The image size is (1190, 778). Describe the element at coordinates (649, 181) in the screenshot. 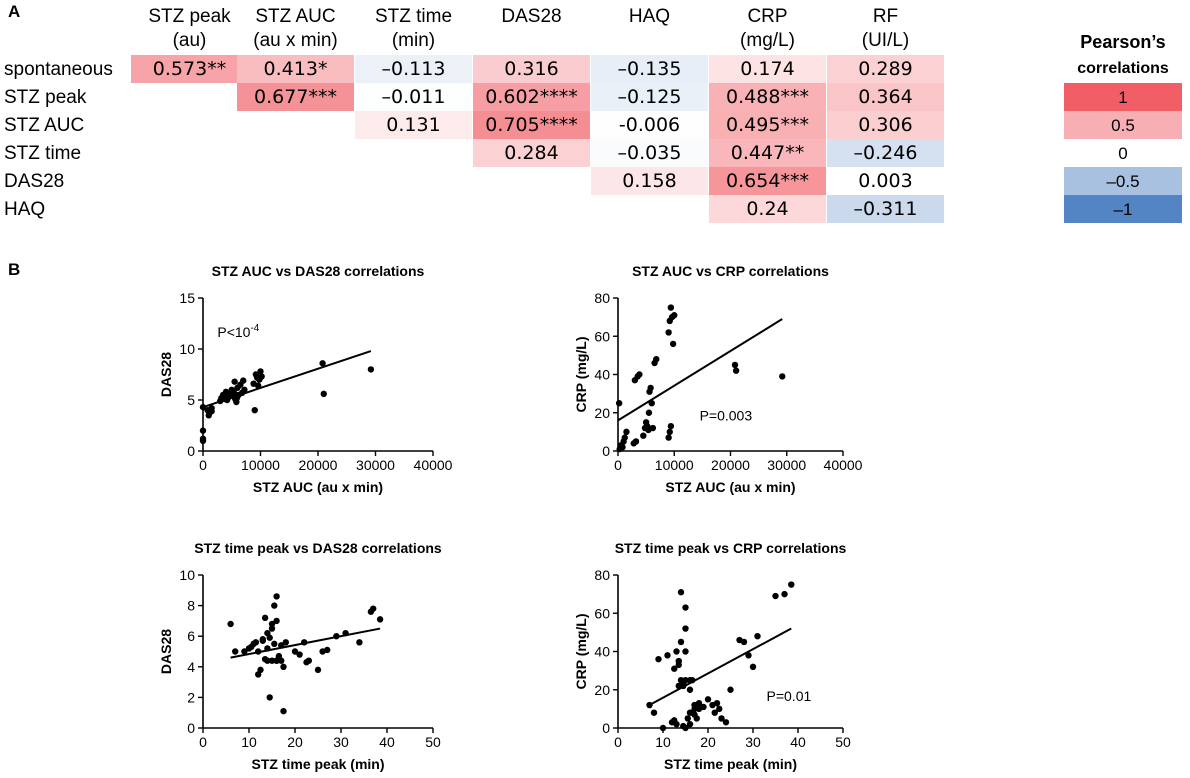

I see `heatmap-cell-value: 0.158` at that location.